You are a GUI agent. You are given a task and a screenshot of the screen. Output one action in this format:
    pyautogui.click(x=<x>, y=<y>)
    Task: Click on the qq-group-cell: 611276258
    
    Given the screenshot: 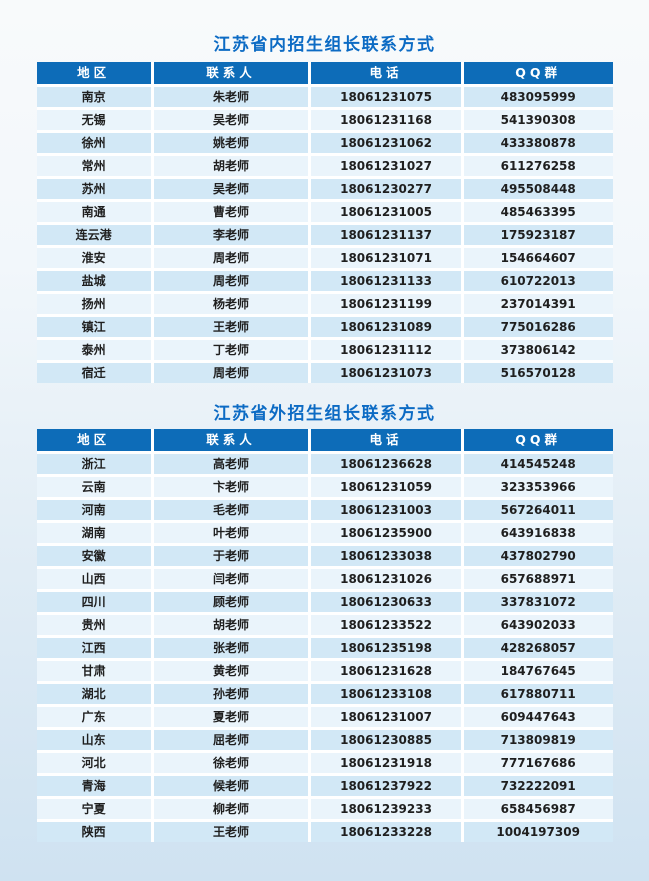 What is the action you would take?
    pyautogui.click(x=538, y=166)
    